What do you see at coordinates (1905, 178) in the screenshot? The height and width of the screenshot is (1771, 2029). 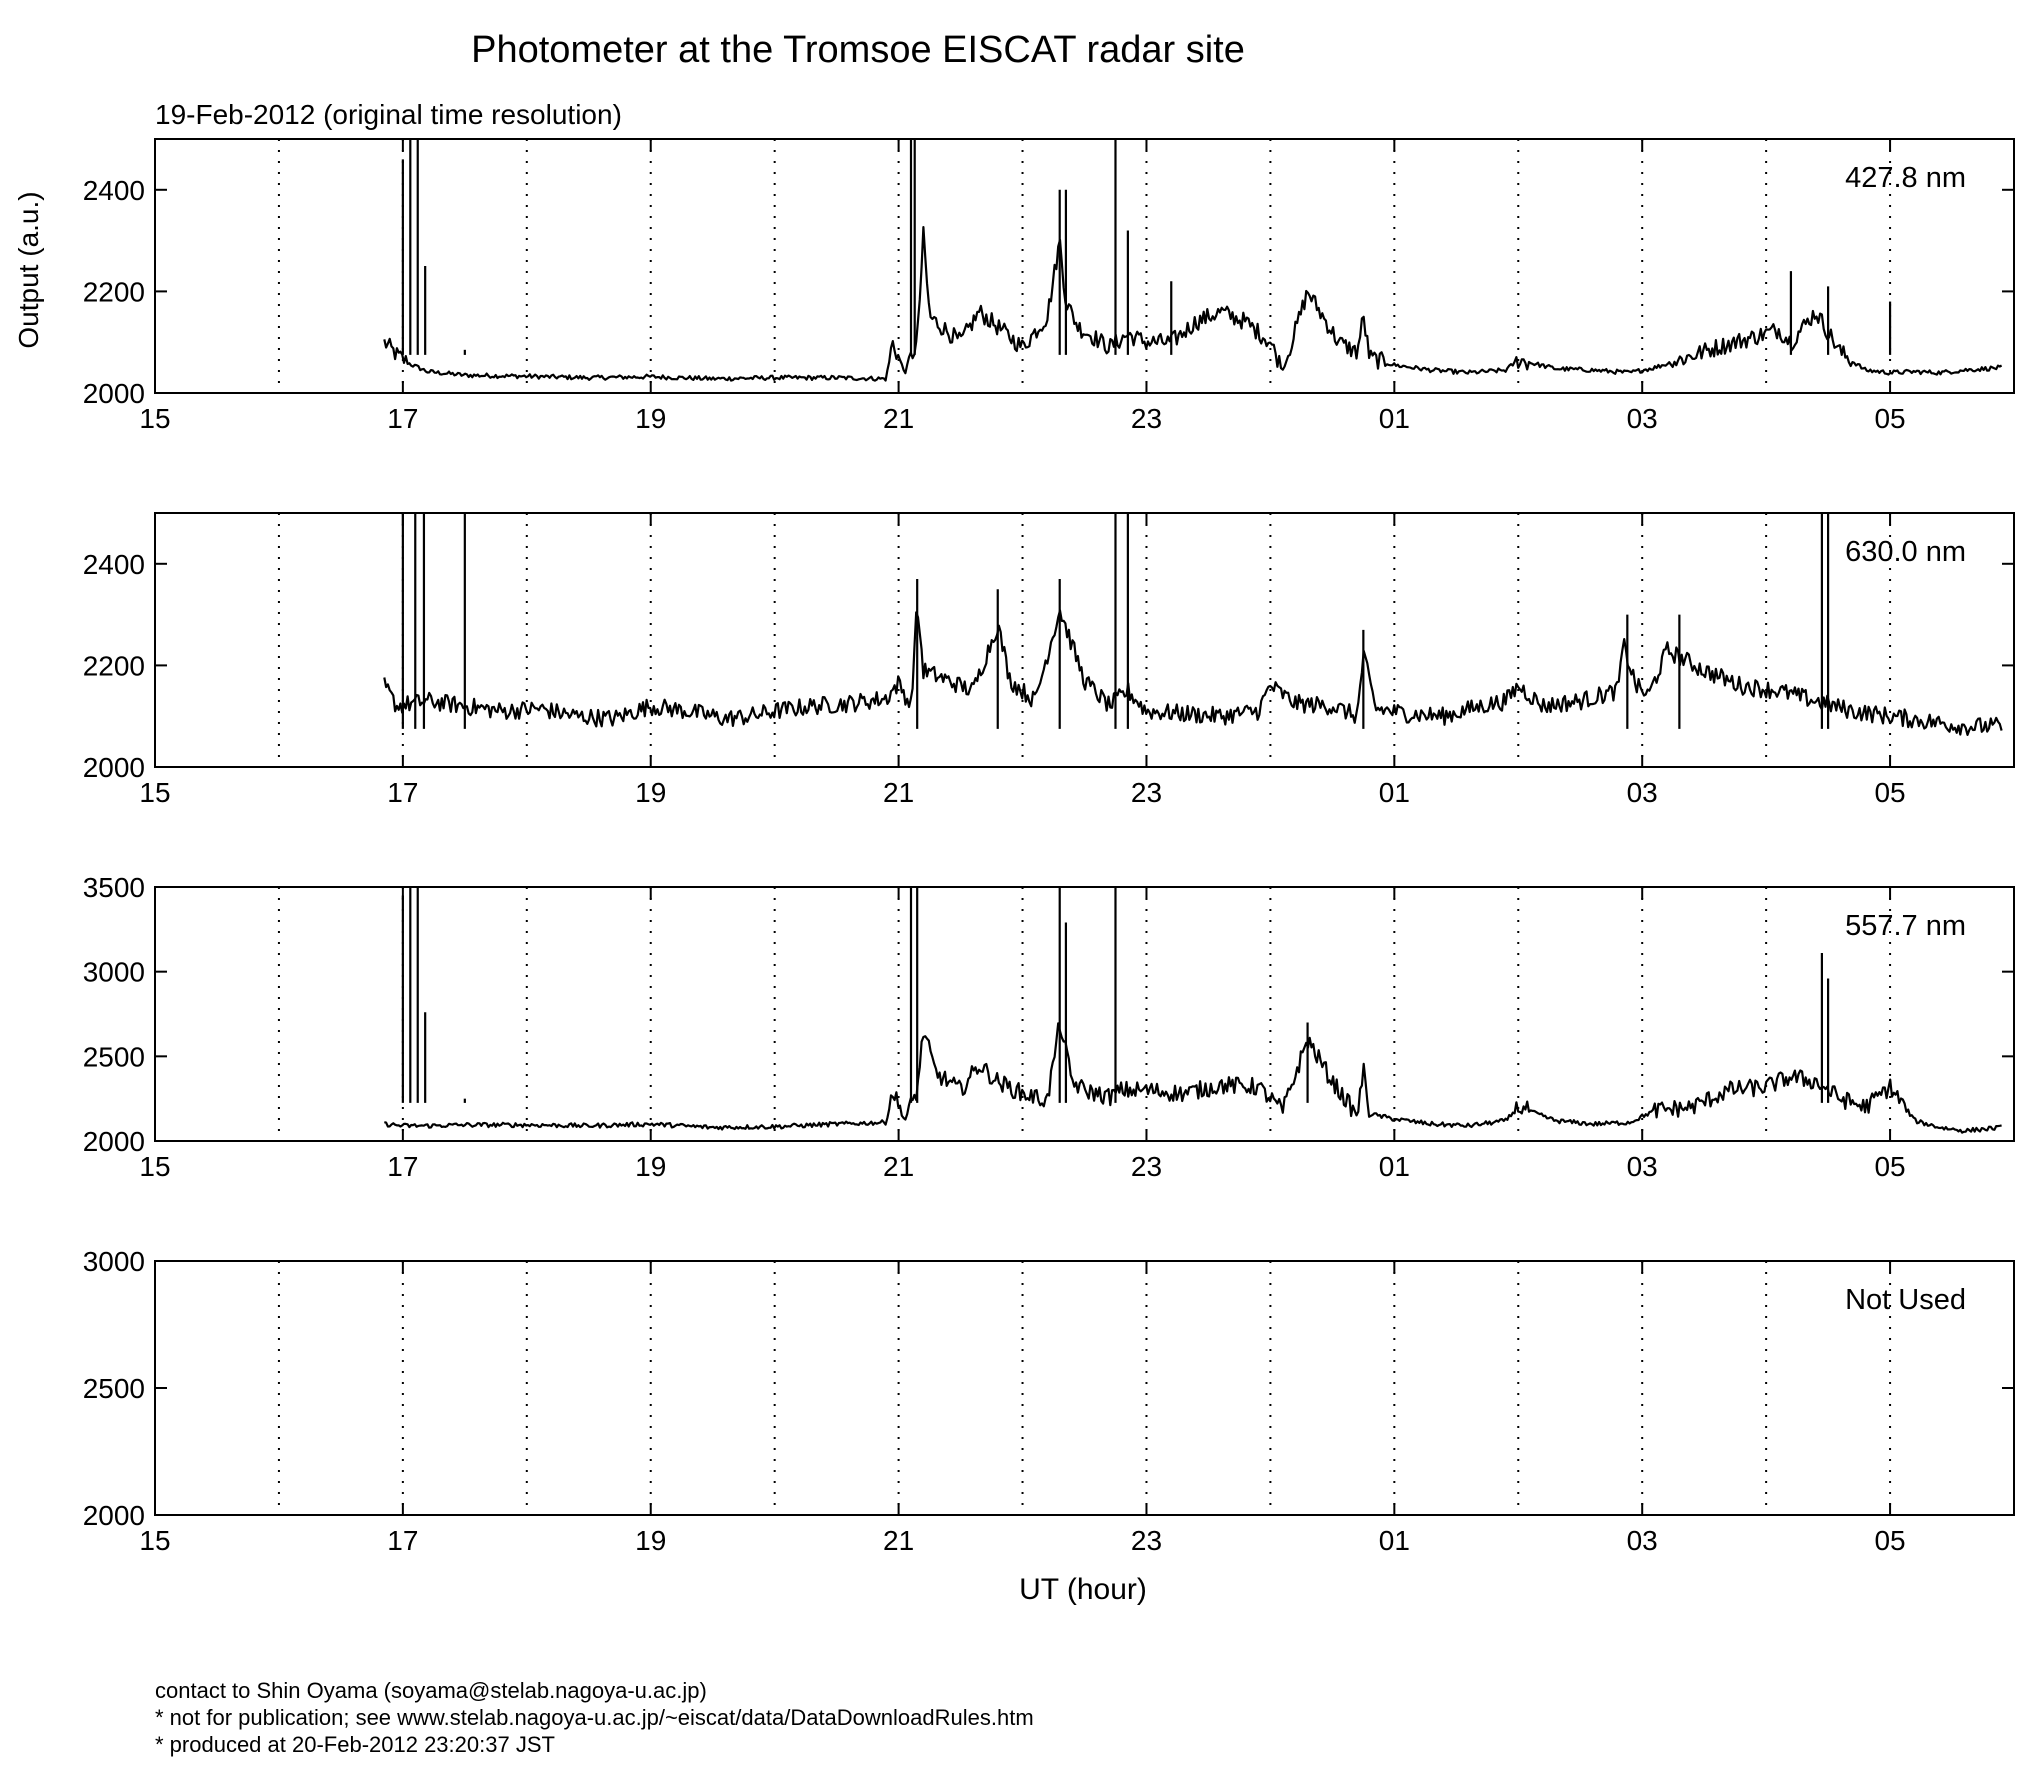 I see `series-label: 427.8 nm` at bounding box center [1905, 178].